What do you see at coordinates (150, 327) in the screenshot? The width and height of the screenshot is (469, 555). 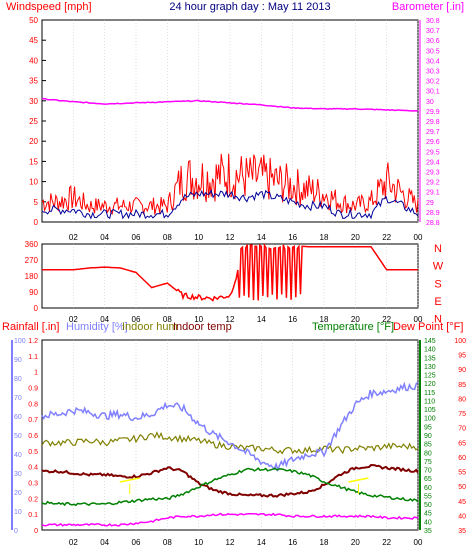 I see `indoor-hum-legend: Indoor hum` at bounding box center [150, 327].